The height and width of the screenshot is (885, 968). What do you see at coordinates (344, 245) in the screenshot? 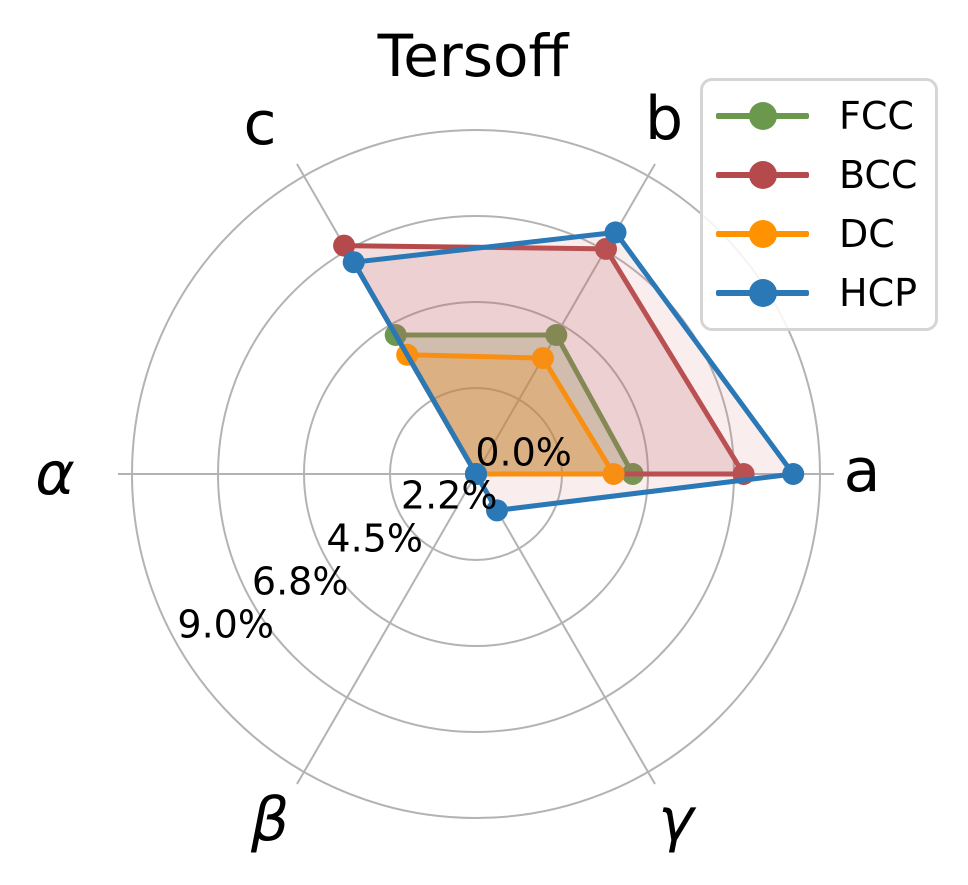
I see `series-BCC-point-c` at bounding box center [344, 245].